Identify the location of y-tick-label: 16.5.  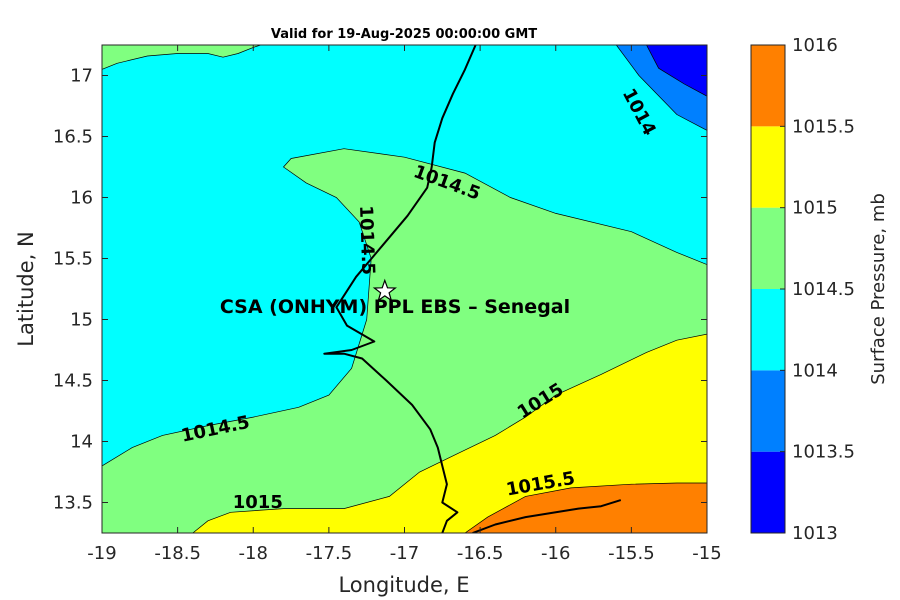
(73, 137).